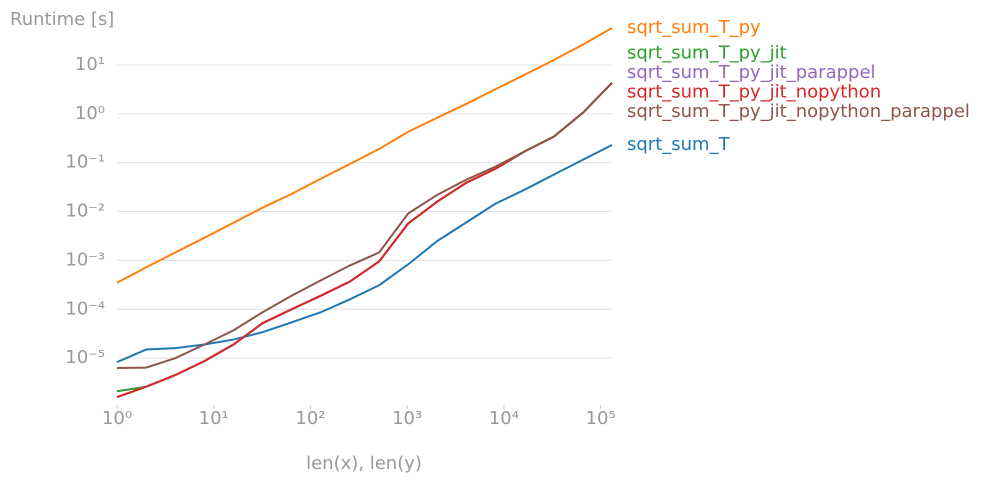  Describe the element at coordinates (504, 418) in the screenshot. I see `x-tick-label: 10⁴` at that location.